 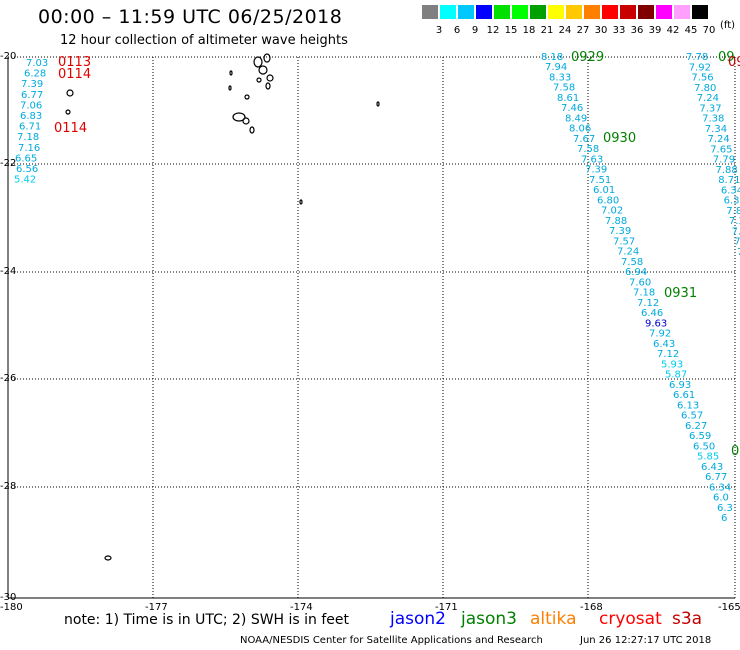 I want to click on longitude-label: -177, so click(x=156, y=607).